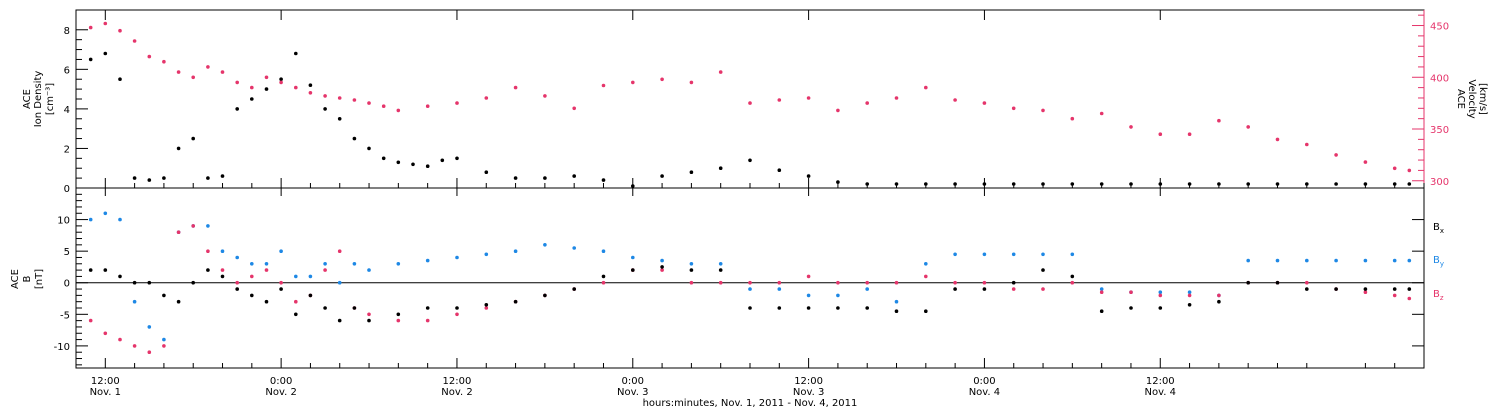  I want to click on b-ylabel-line-3: [nT], so click(39, 279).